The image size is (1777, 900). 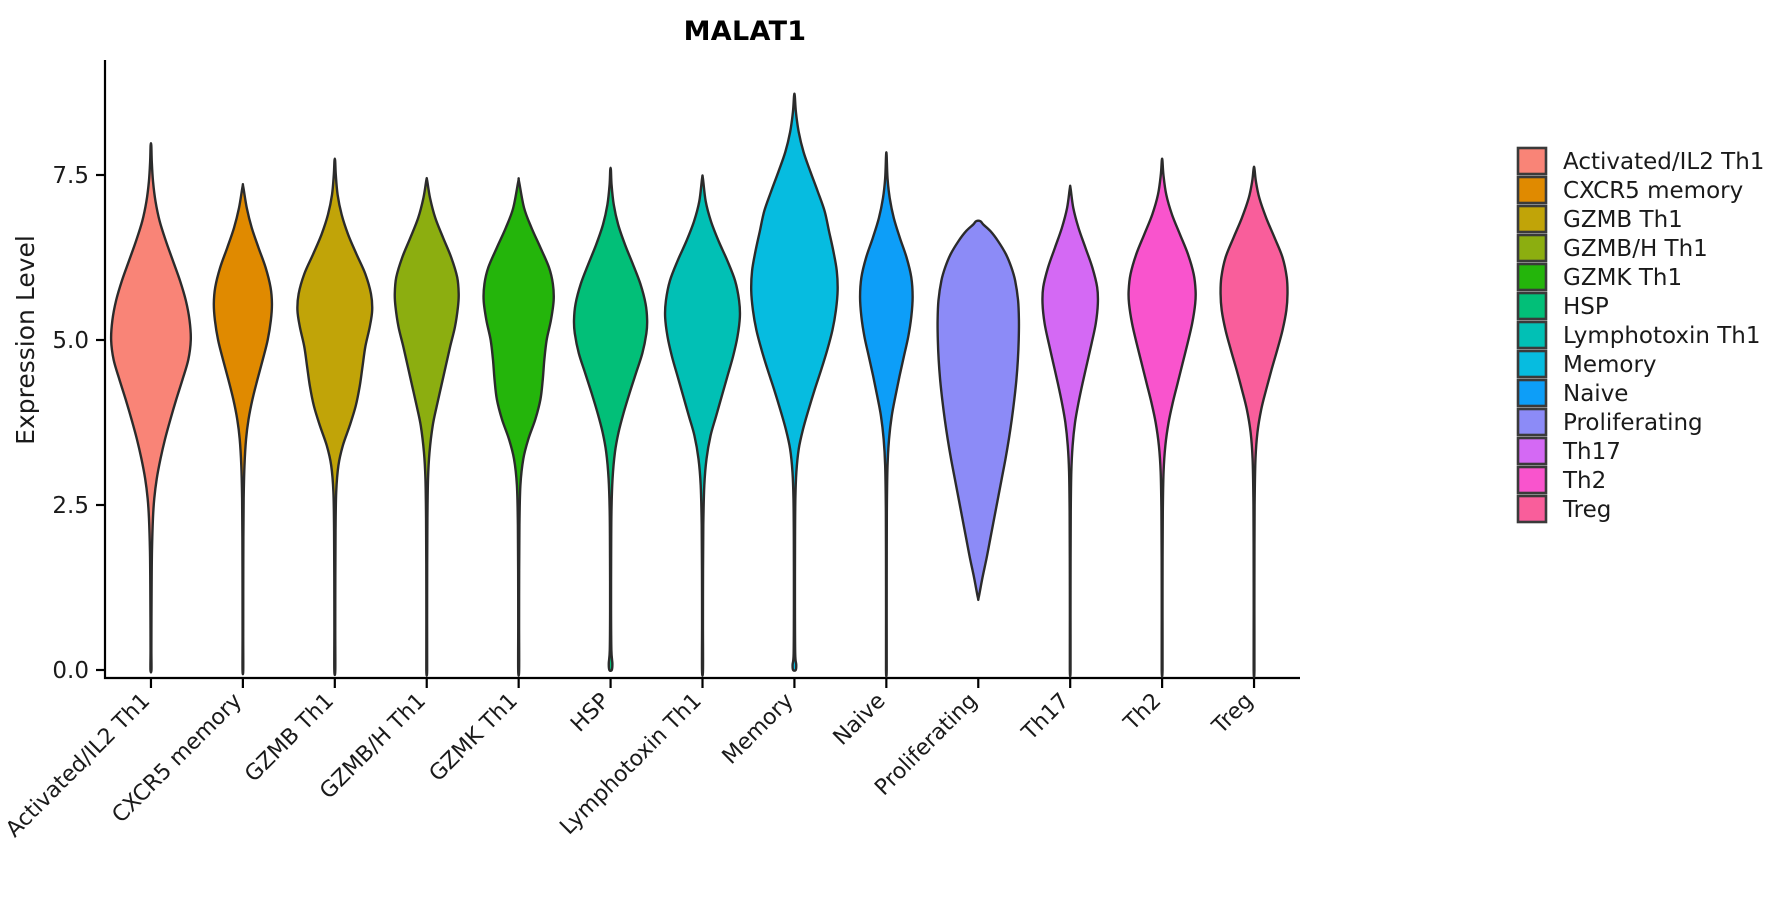 What do you see at coordinates (25, 340) in the screenshot?
I see `y-axis-label: Expression Level` at bounding box center [25, 340].